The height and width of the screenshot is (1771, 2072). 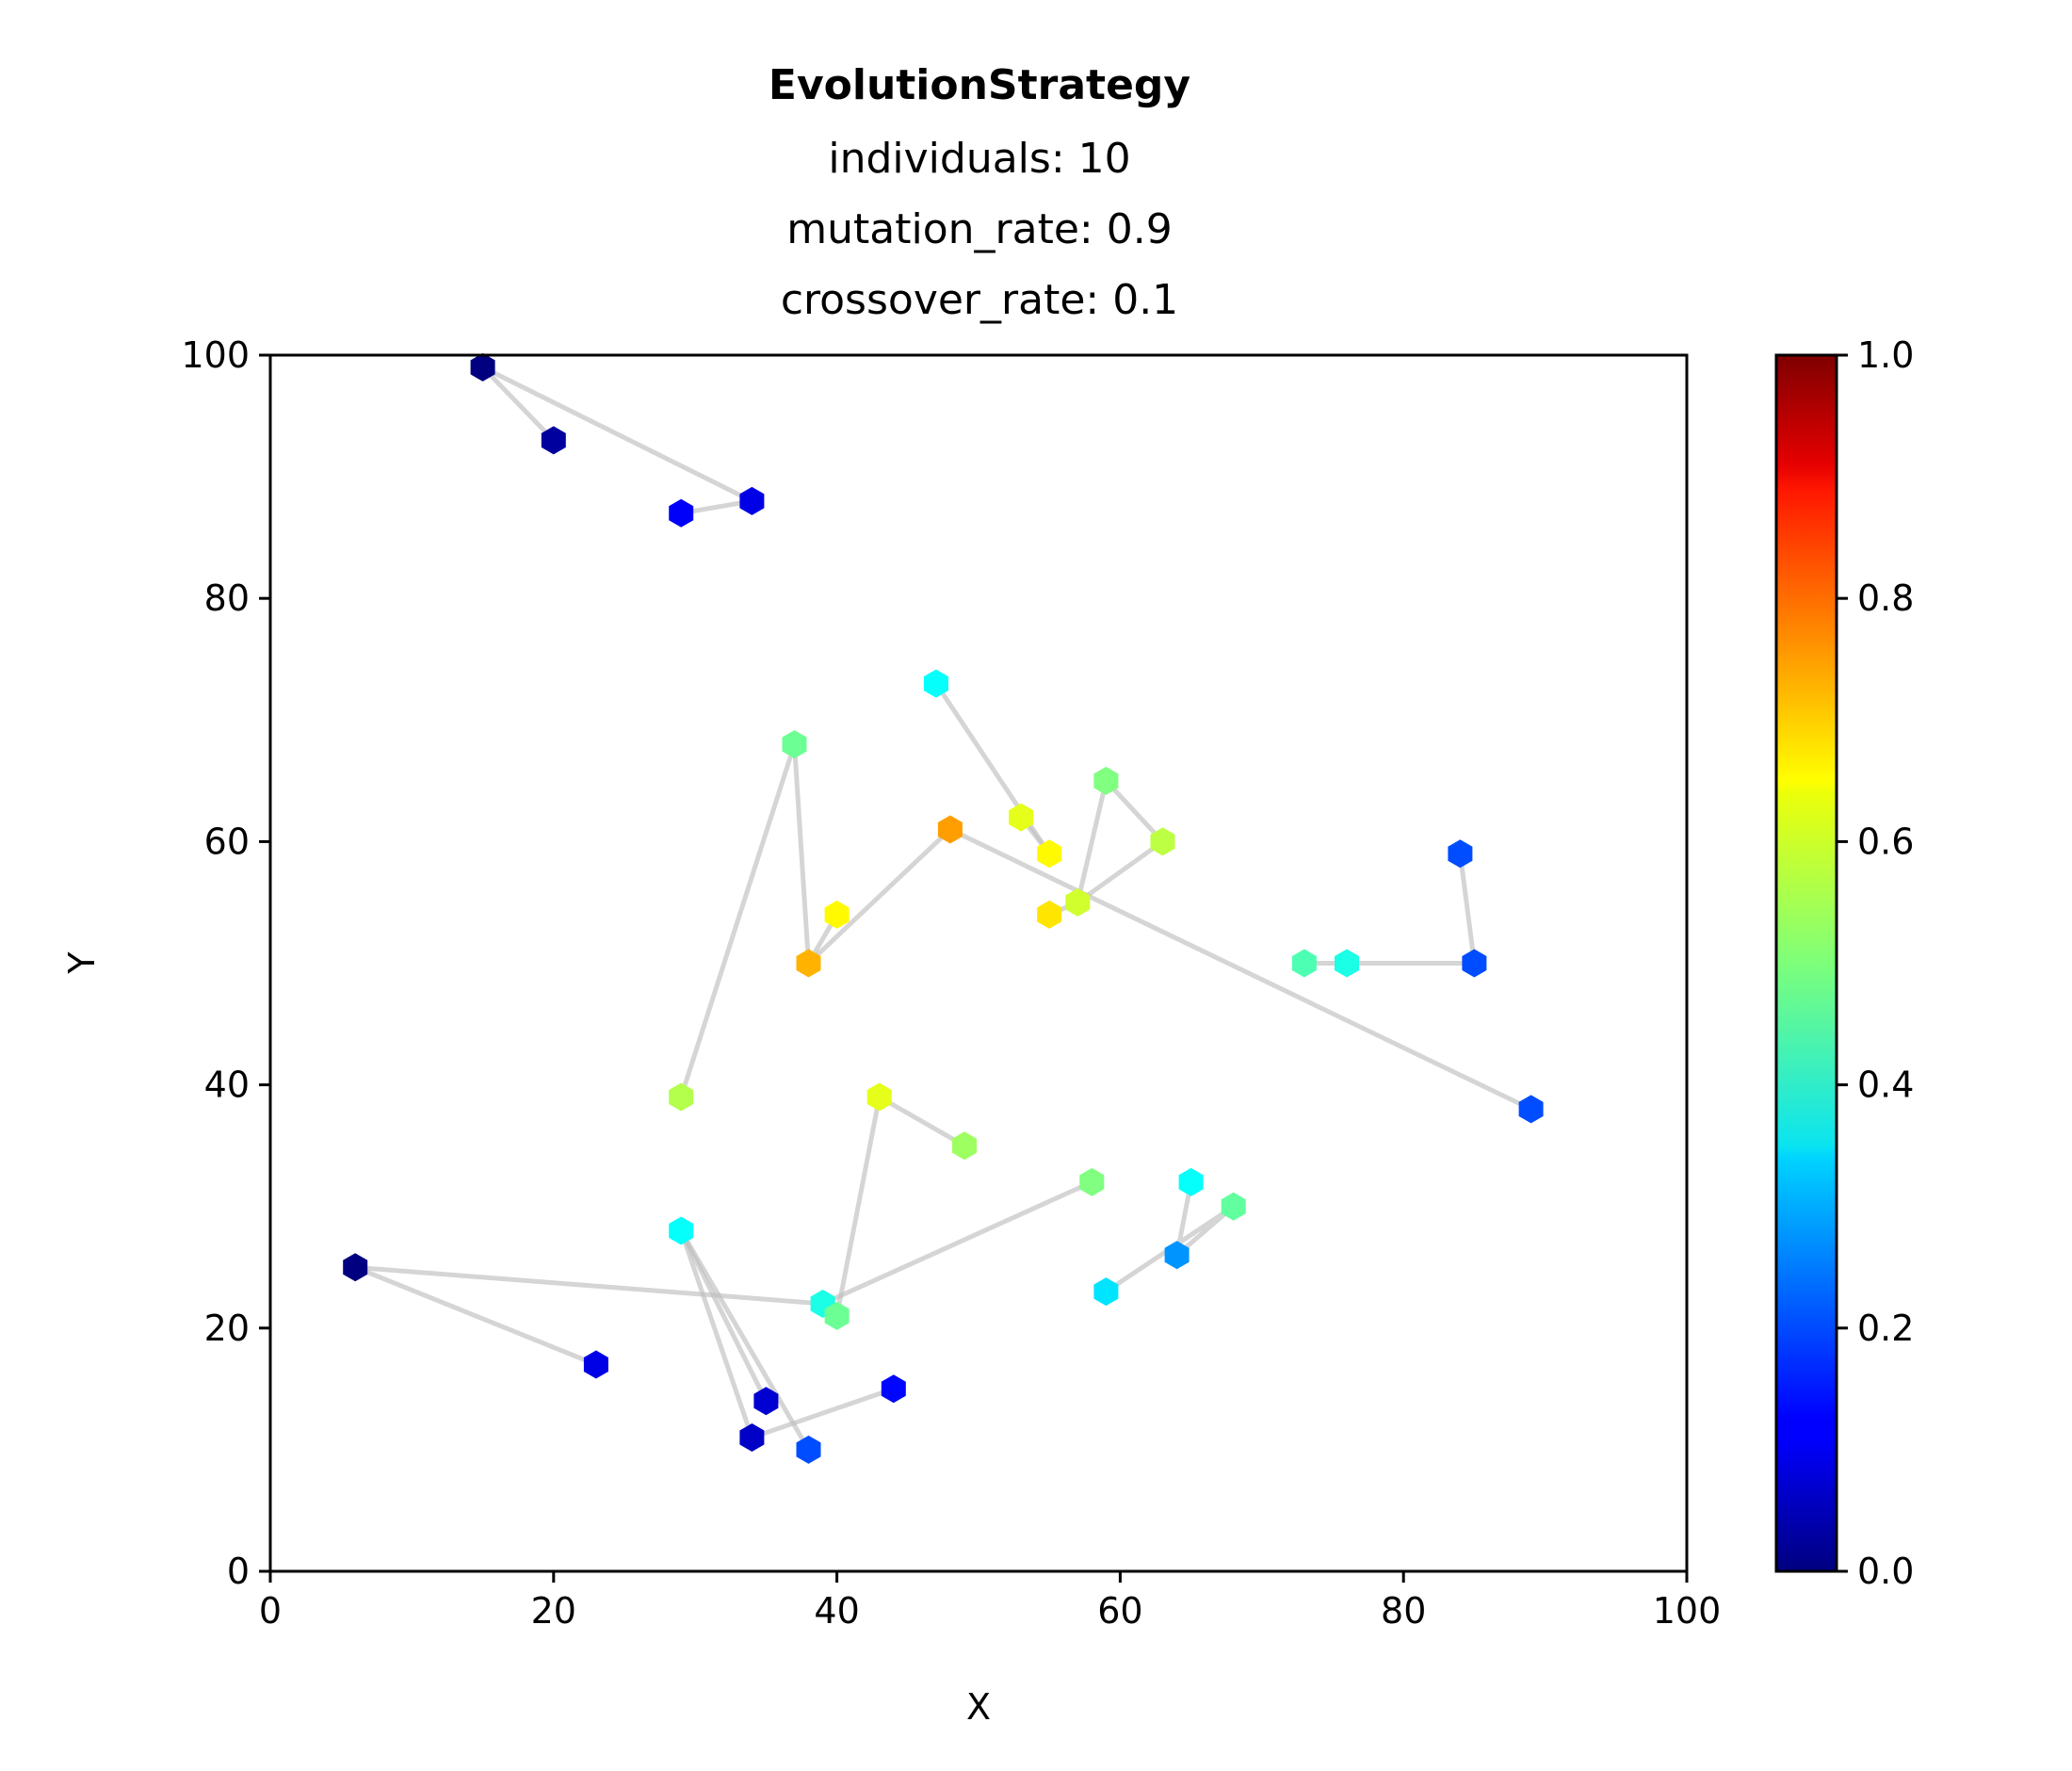 I want to click on x-tick-label-2: 40, so click(x=836, y=1611).